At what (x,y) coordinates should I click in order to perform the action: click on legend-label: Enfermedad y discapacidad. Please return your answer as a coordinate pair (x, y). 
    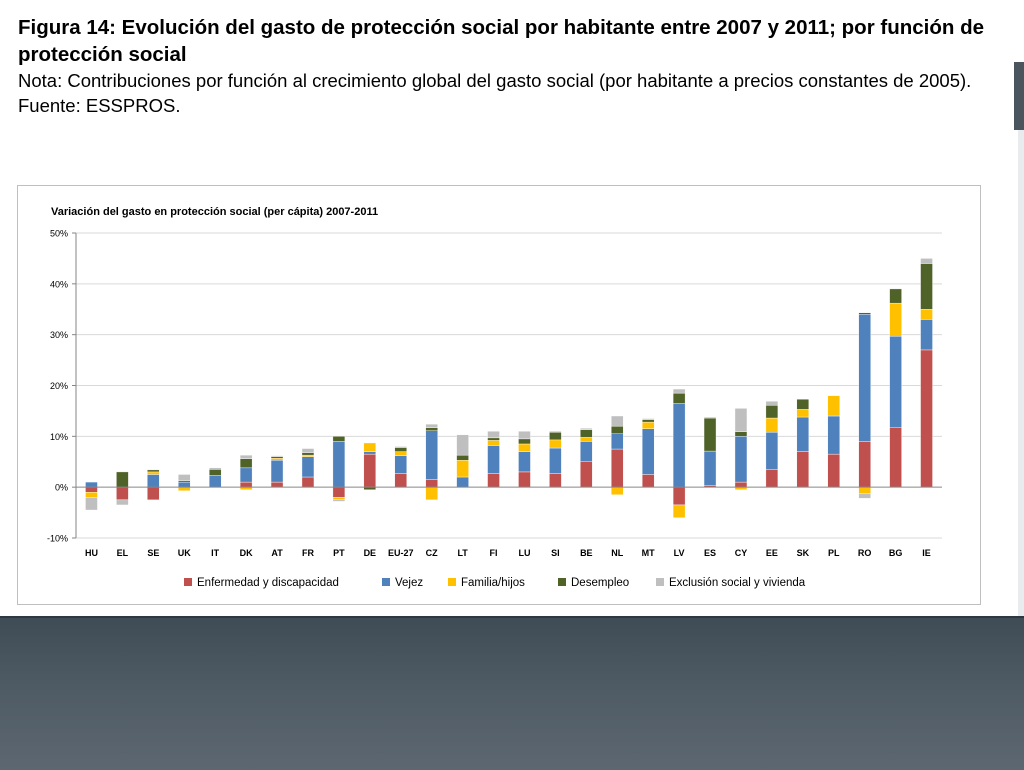
    Looking at the image, I should click on (268, 583).